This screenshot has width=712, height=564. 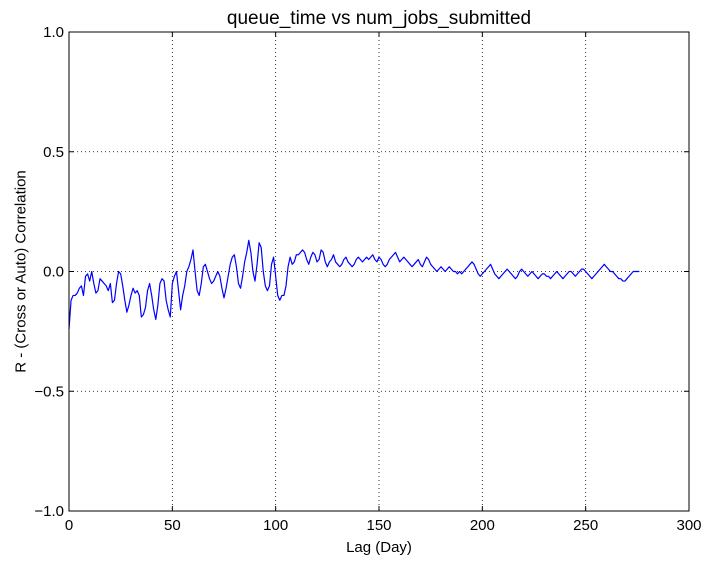 I want to click on series-line, so click(x=354, y=284).